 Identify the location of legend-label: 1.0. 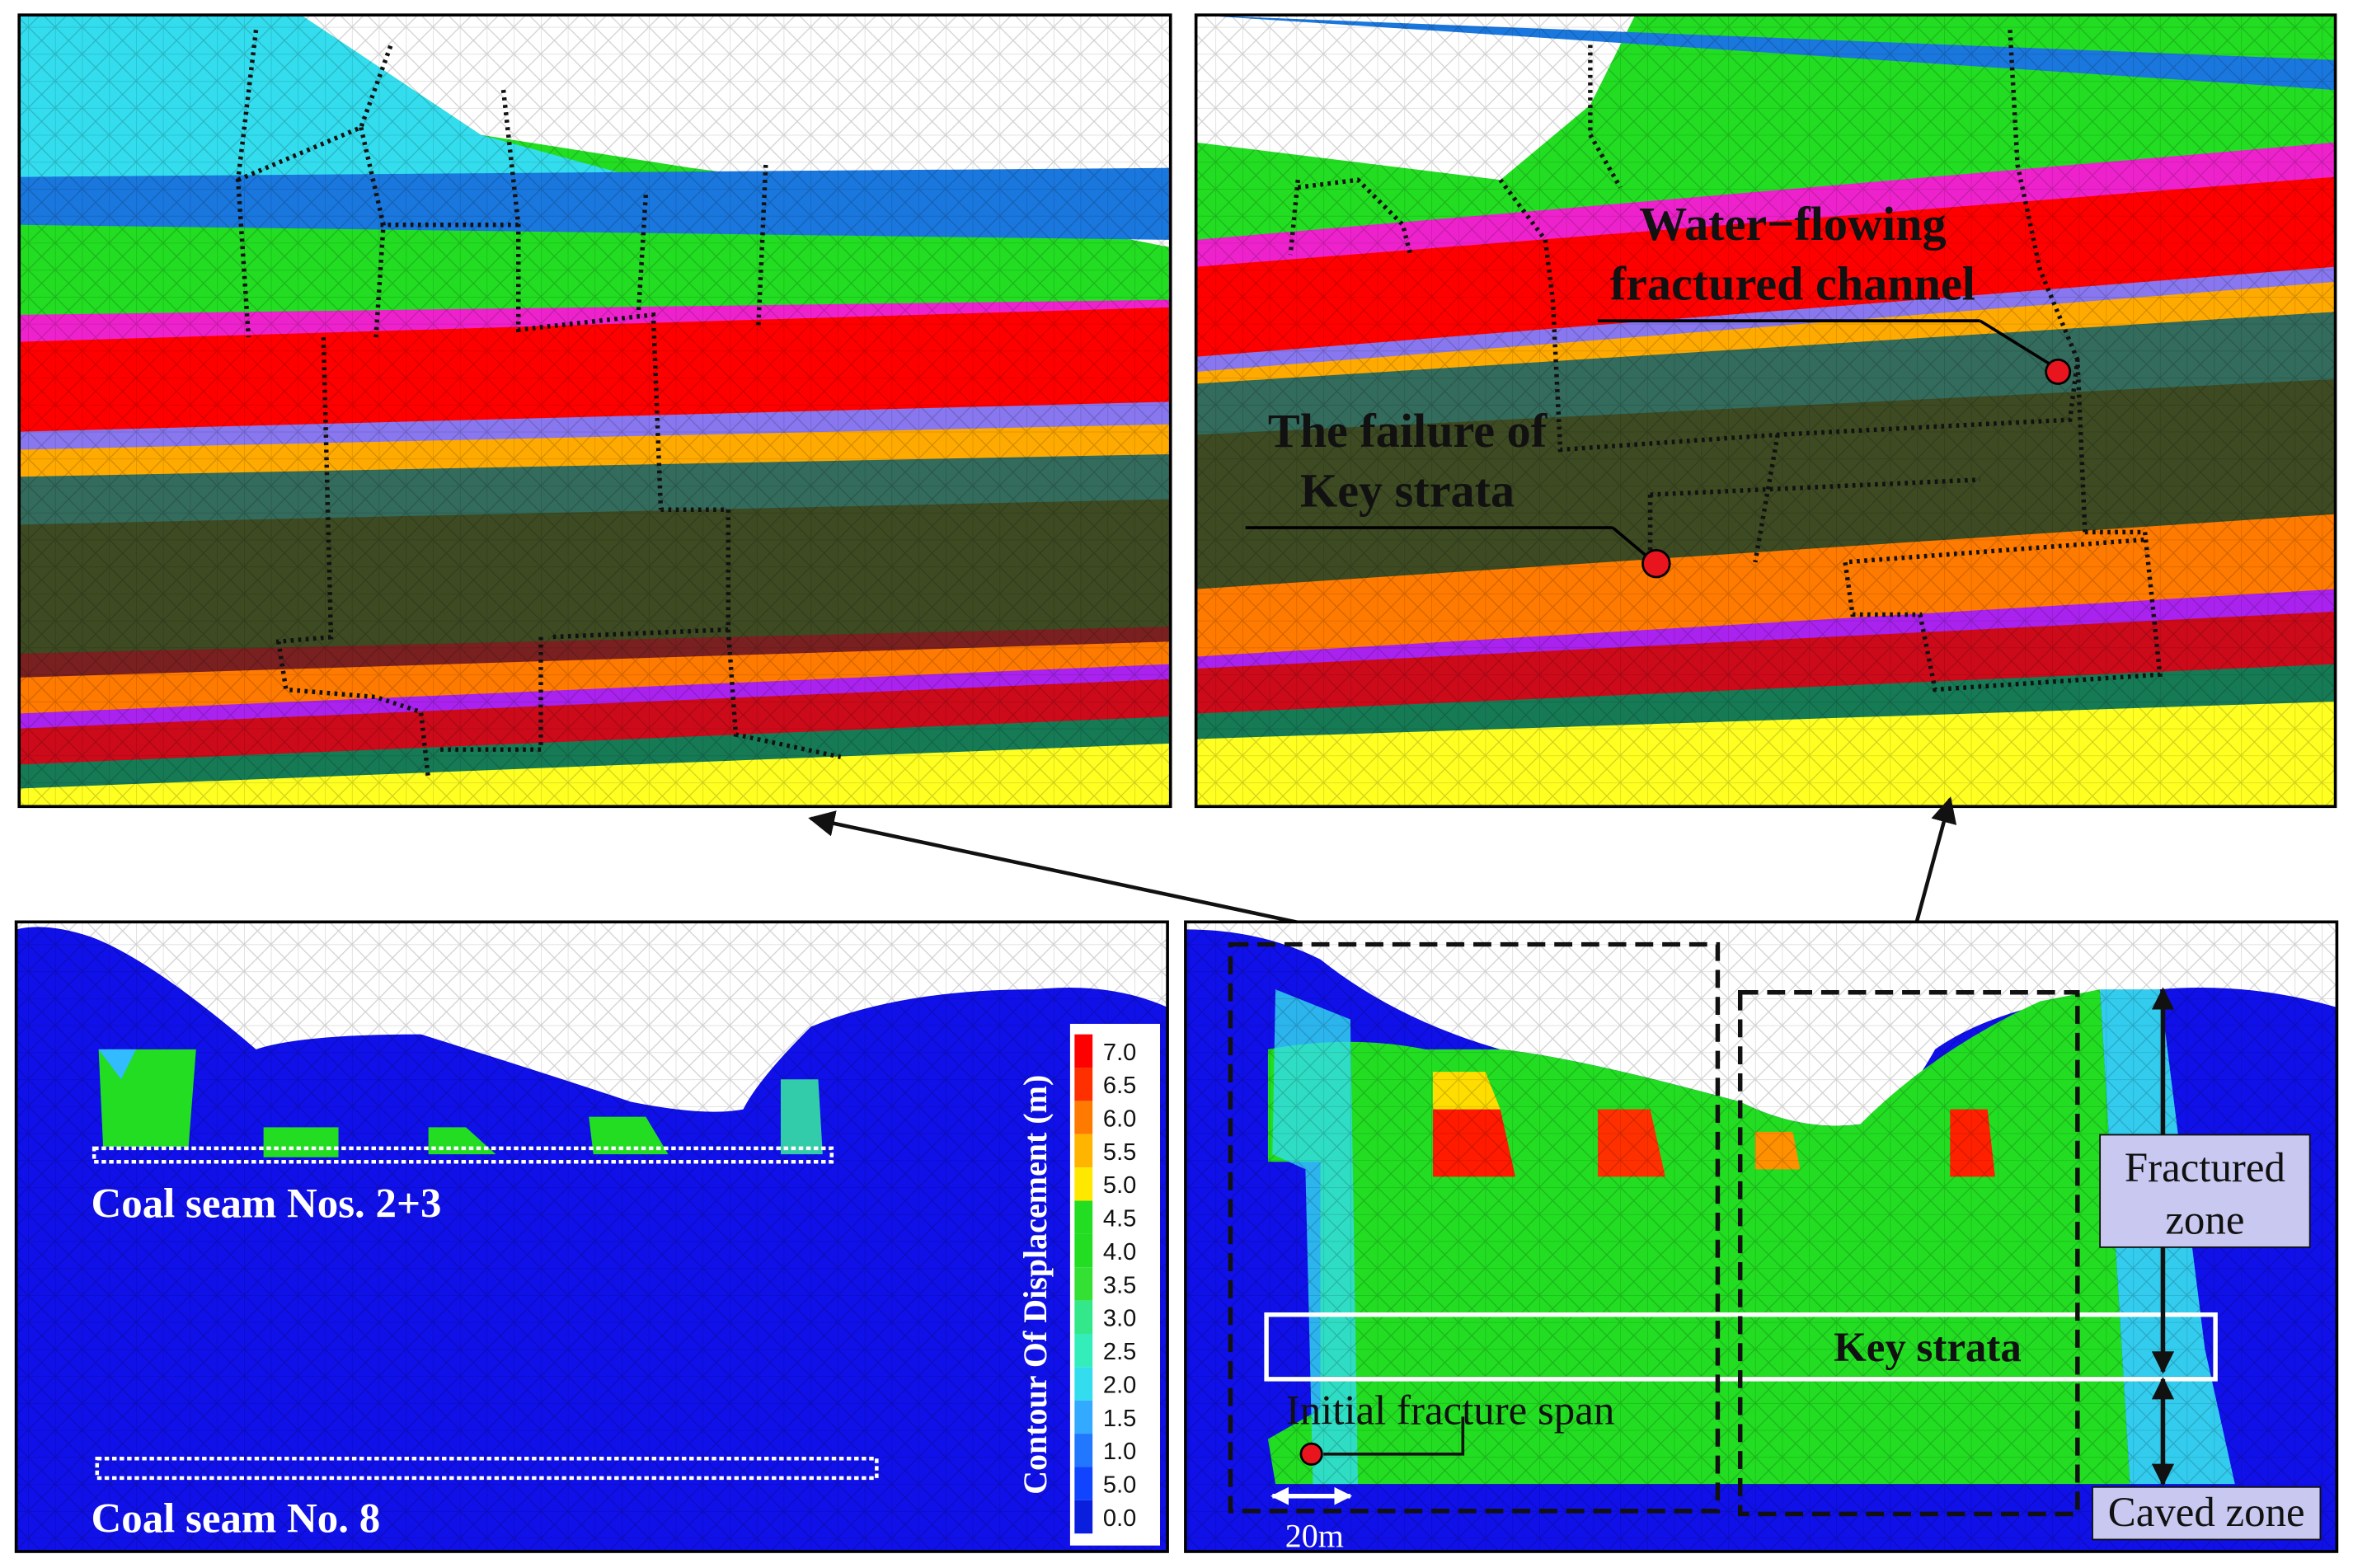
(1119, 1452).